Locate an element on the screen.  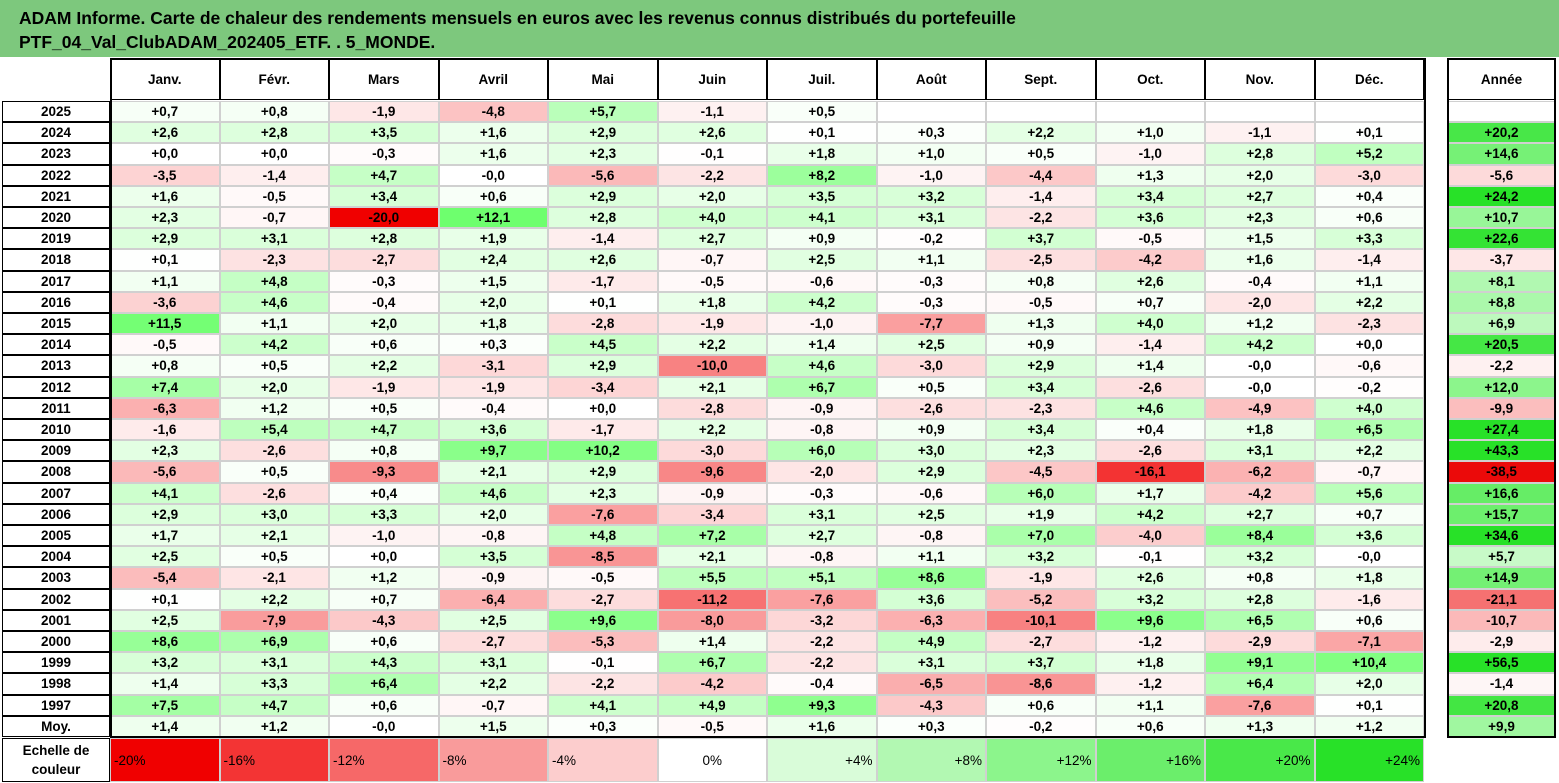
heatmap-cell: +3,1 is located at coordinates (931, 218).